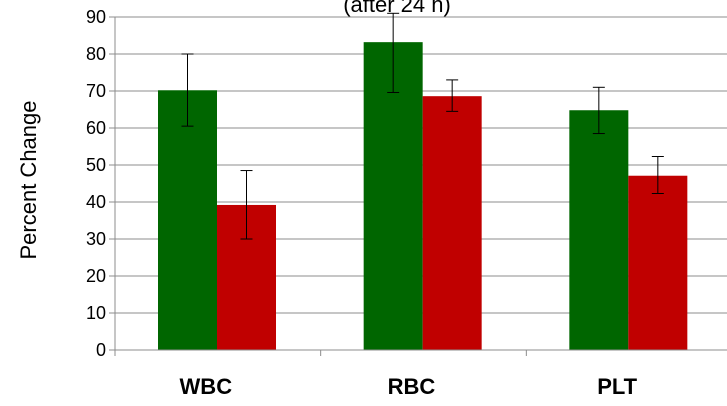 The height and width of the screenshot is (406, 727). I want to click on y-tick-label: 20, so click(96, 276).